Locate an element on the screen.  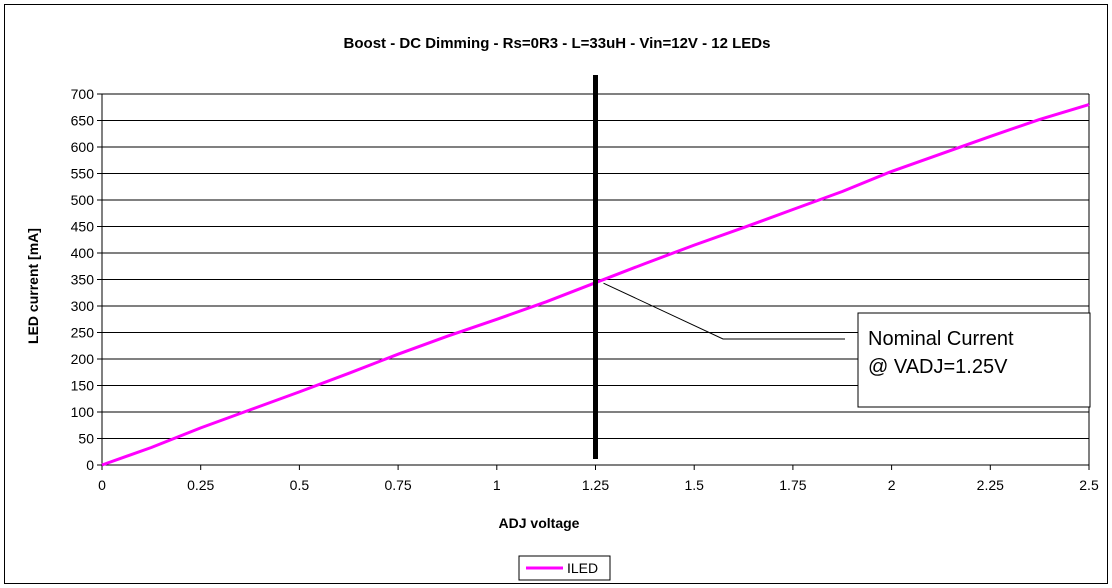
annotation-text-line: Nominal Current is located at coordinates (941, 339).